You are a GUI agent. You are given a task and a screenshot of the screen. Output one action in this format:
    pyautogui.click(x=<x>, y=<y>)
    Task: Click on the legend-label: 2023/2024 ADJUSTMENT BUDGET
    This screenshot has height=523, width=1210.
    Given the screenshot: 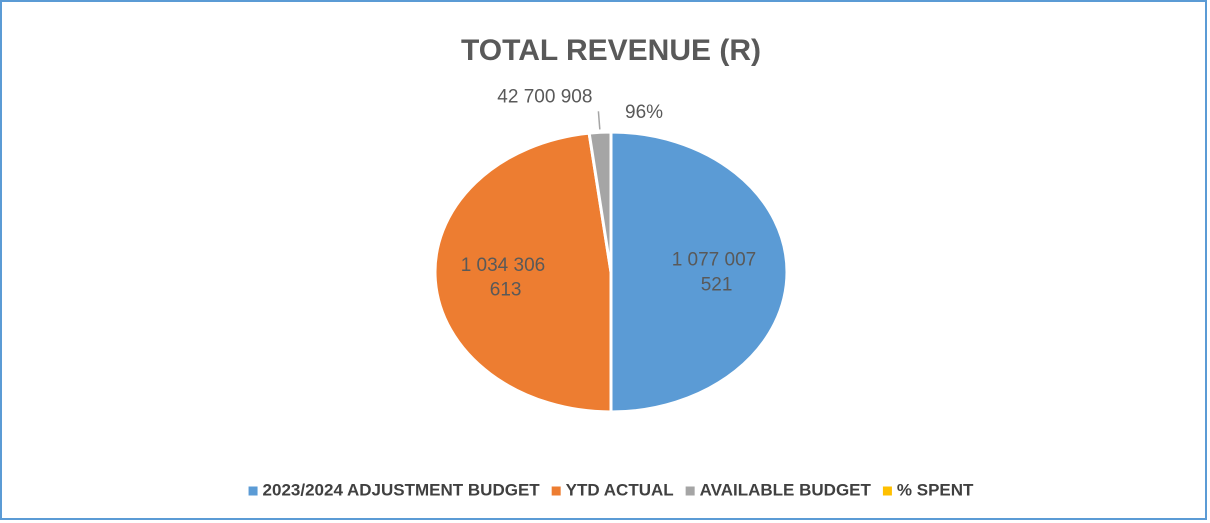 What is the action you would take?
    pyautogui.click(x=402, y=489)
    